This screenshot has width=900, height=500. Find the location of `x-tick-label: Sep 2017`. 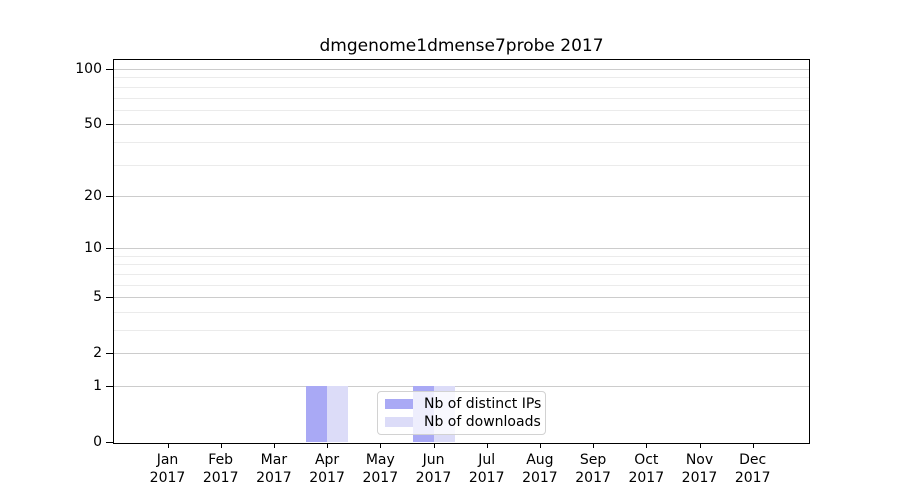

x-tick-label: Sep 2017 is located at coordinates (593, 469).